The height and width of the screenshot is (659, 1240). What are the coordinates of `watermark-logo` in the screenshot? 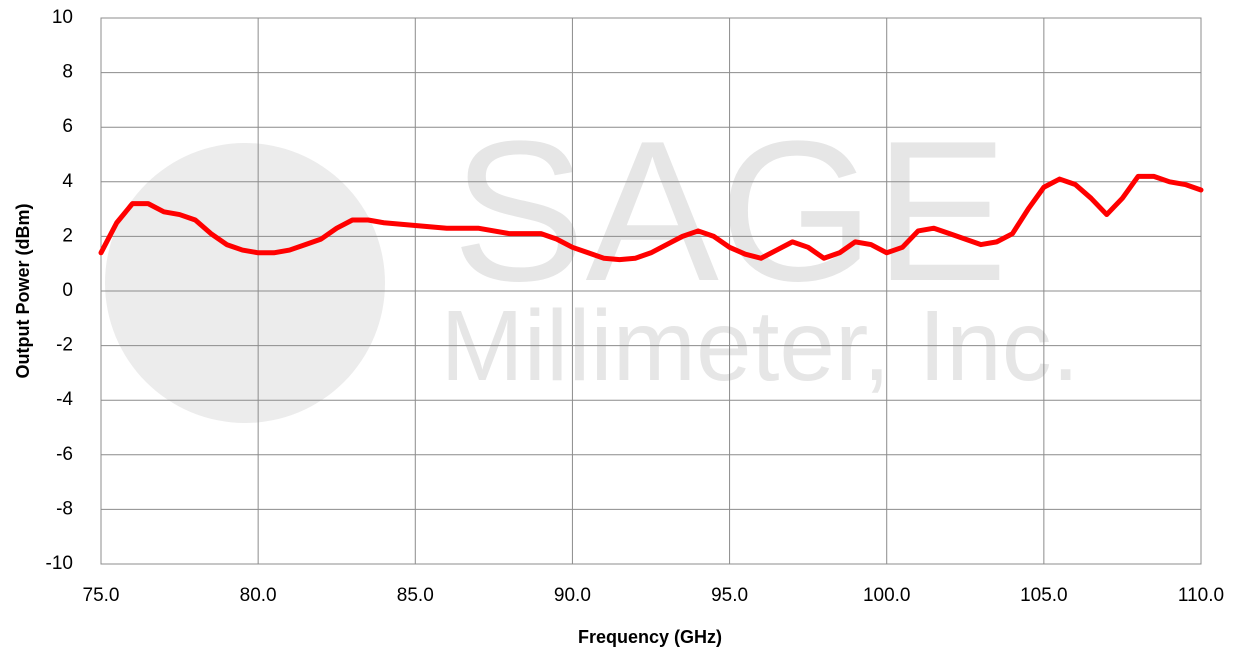 It's located at (245, 283).